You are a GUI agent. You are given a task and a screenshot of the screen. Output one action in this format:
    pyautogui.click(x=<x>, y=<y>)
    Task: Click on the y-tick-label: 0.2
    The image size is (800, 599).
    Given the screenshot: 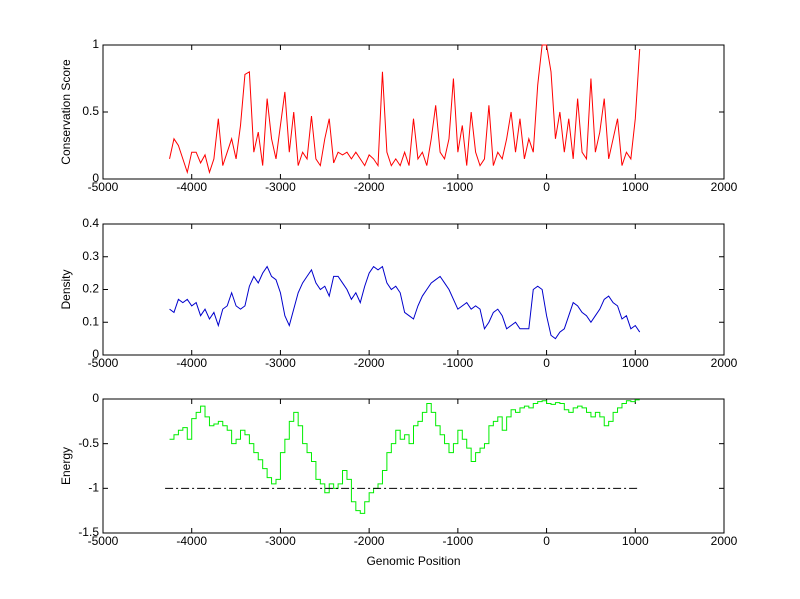 What is the action you would take?
    pyautogui.click(x=90, y=289)
    